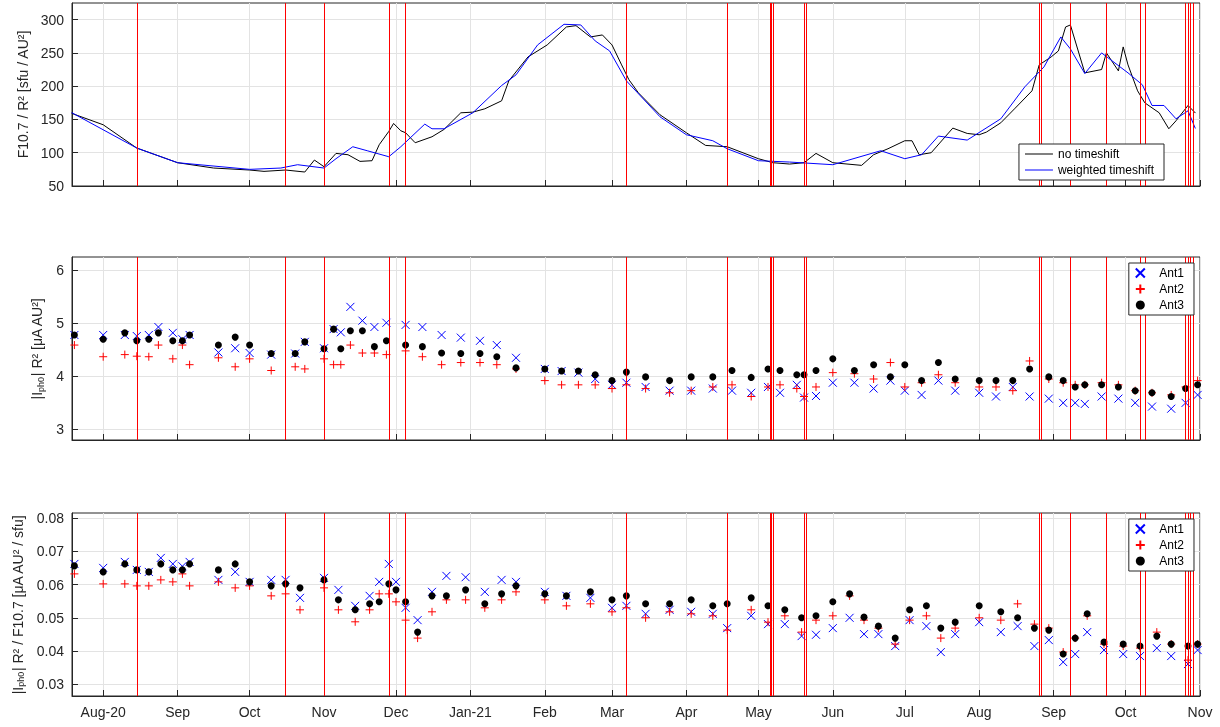  What do you see at coordinates (758, 712) in the screenshot?
I see `x-tick-label: May` at bounding box center [758, 712].